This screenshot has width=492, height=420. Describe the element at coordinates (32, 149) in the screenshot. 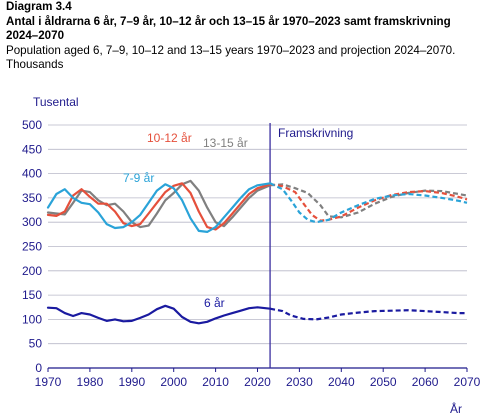

I see `y-tick-450: 450` at that location.